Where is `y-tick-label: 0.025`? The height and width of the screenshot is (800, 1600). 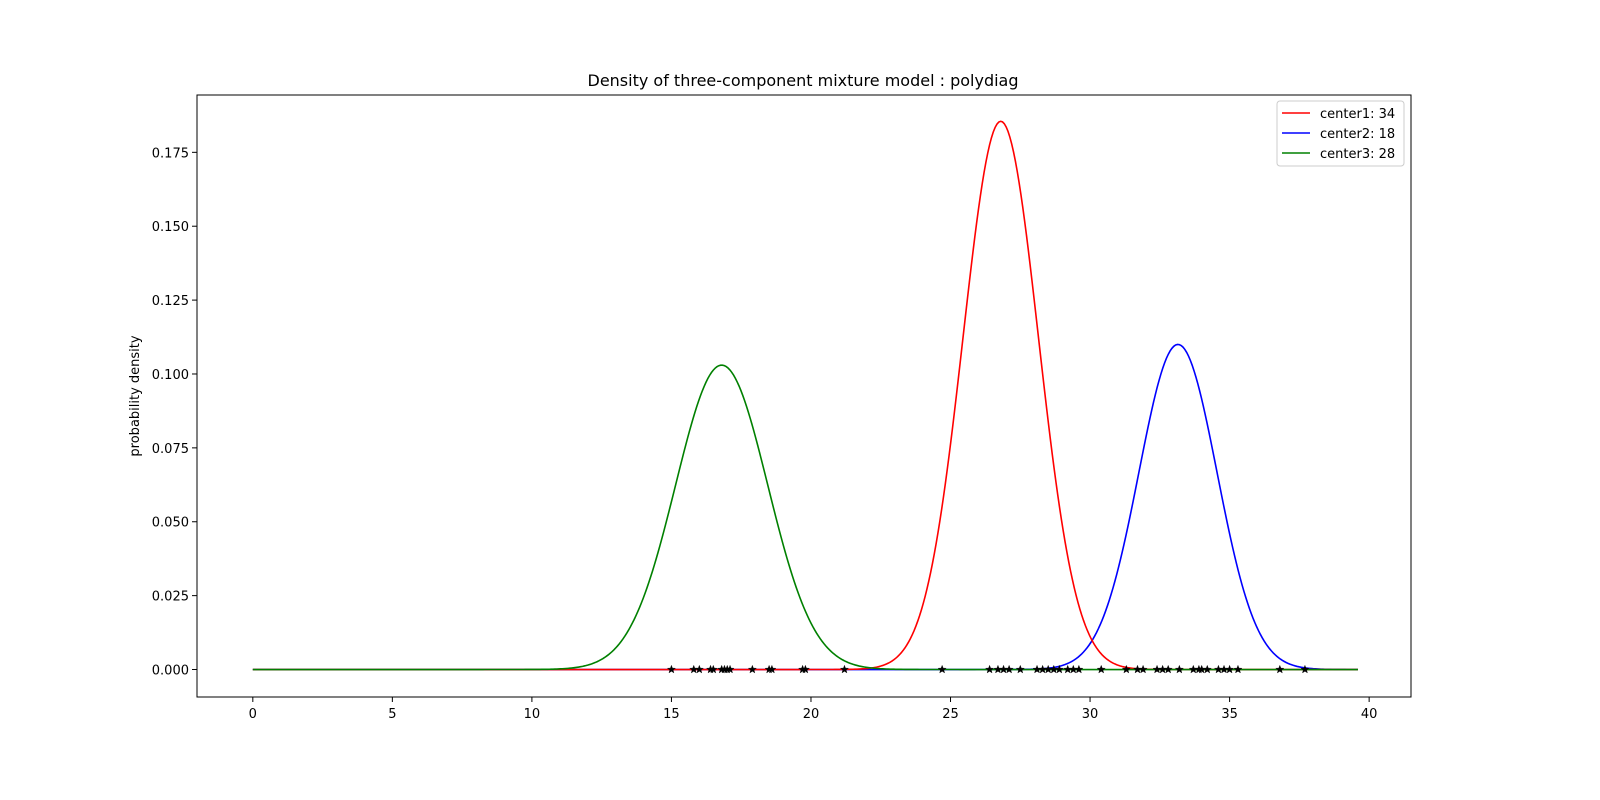
y-tick-label: 0.025 is located at coordinates (170, 597).